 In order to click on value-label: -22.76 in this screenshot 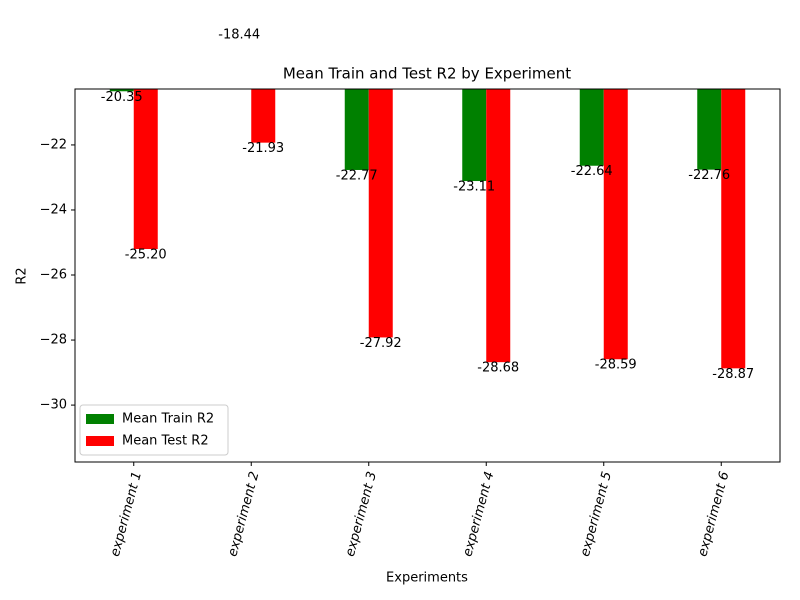, I will do `click(709, 175)`.